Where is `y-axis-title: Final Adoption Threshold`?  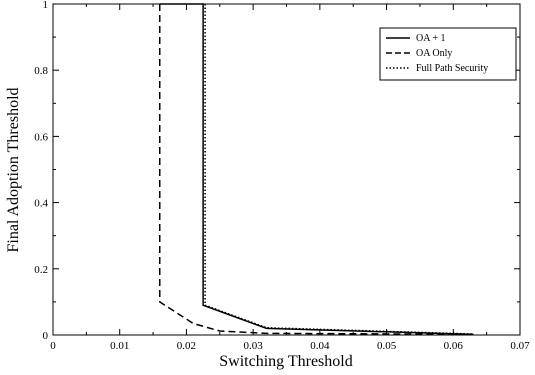
y-axis-title: Final Adoption Threshold is located at coordinates (13, 169).